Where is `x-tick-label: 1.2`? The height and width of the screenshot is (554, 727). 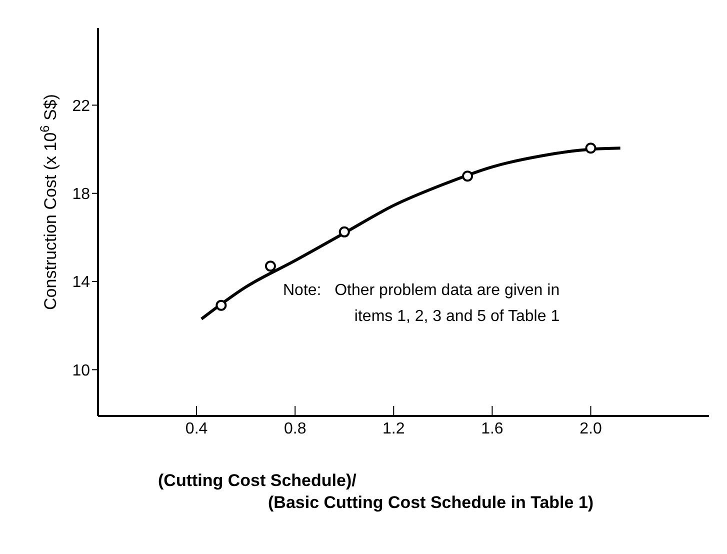
x-tick-label: 1.2 is located at coordinates (393, 429).